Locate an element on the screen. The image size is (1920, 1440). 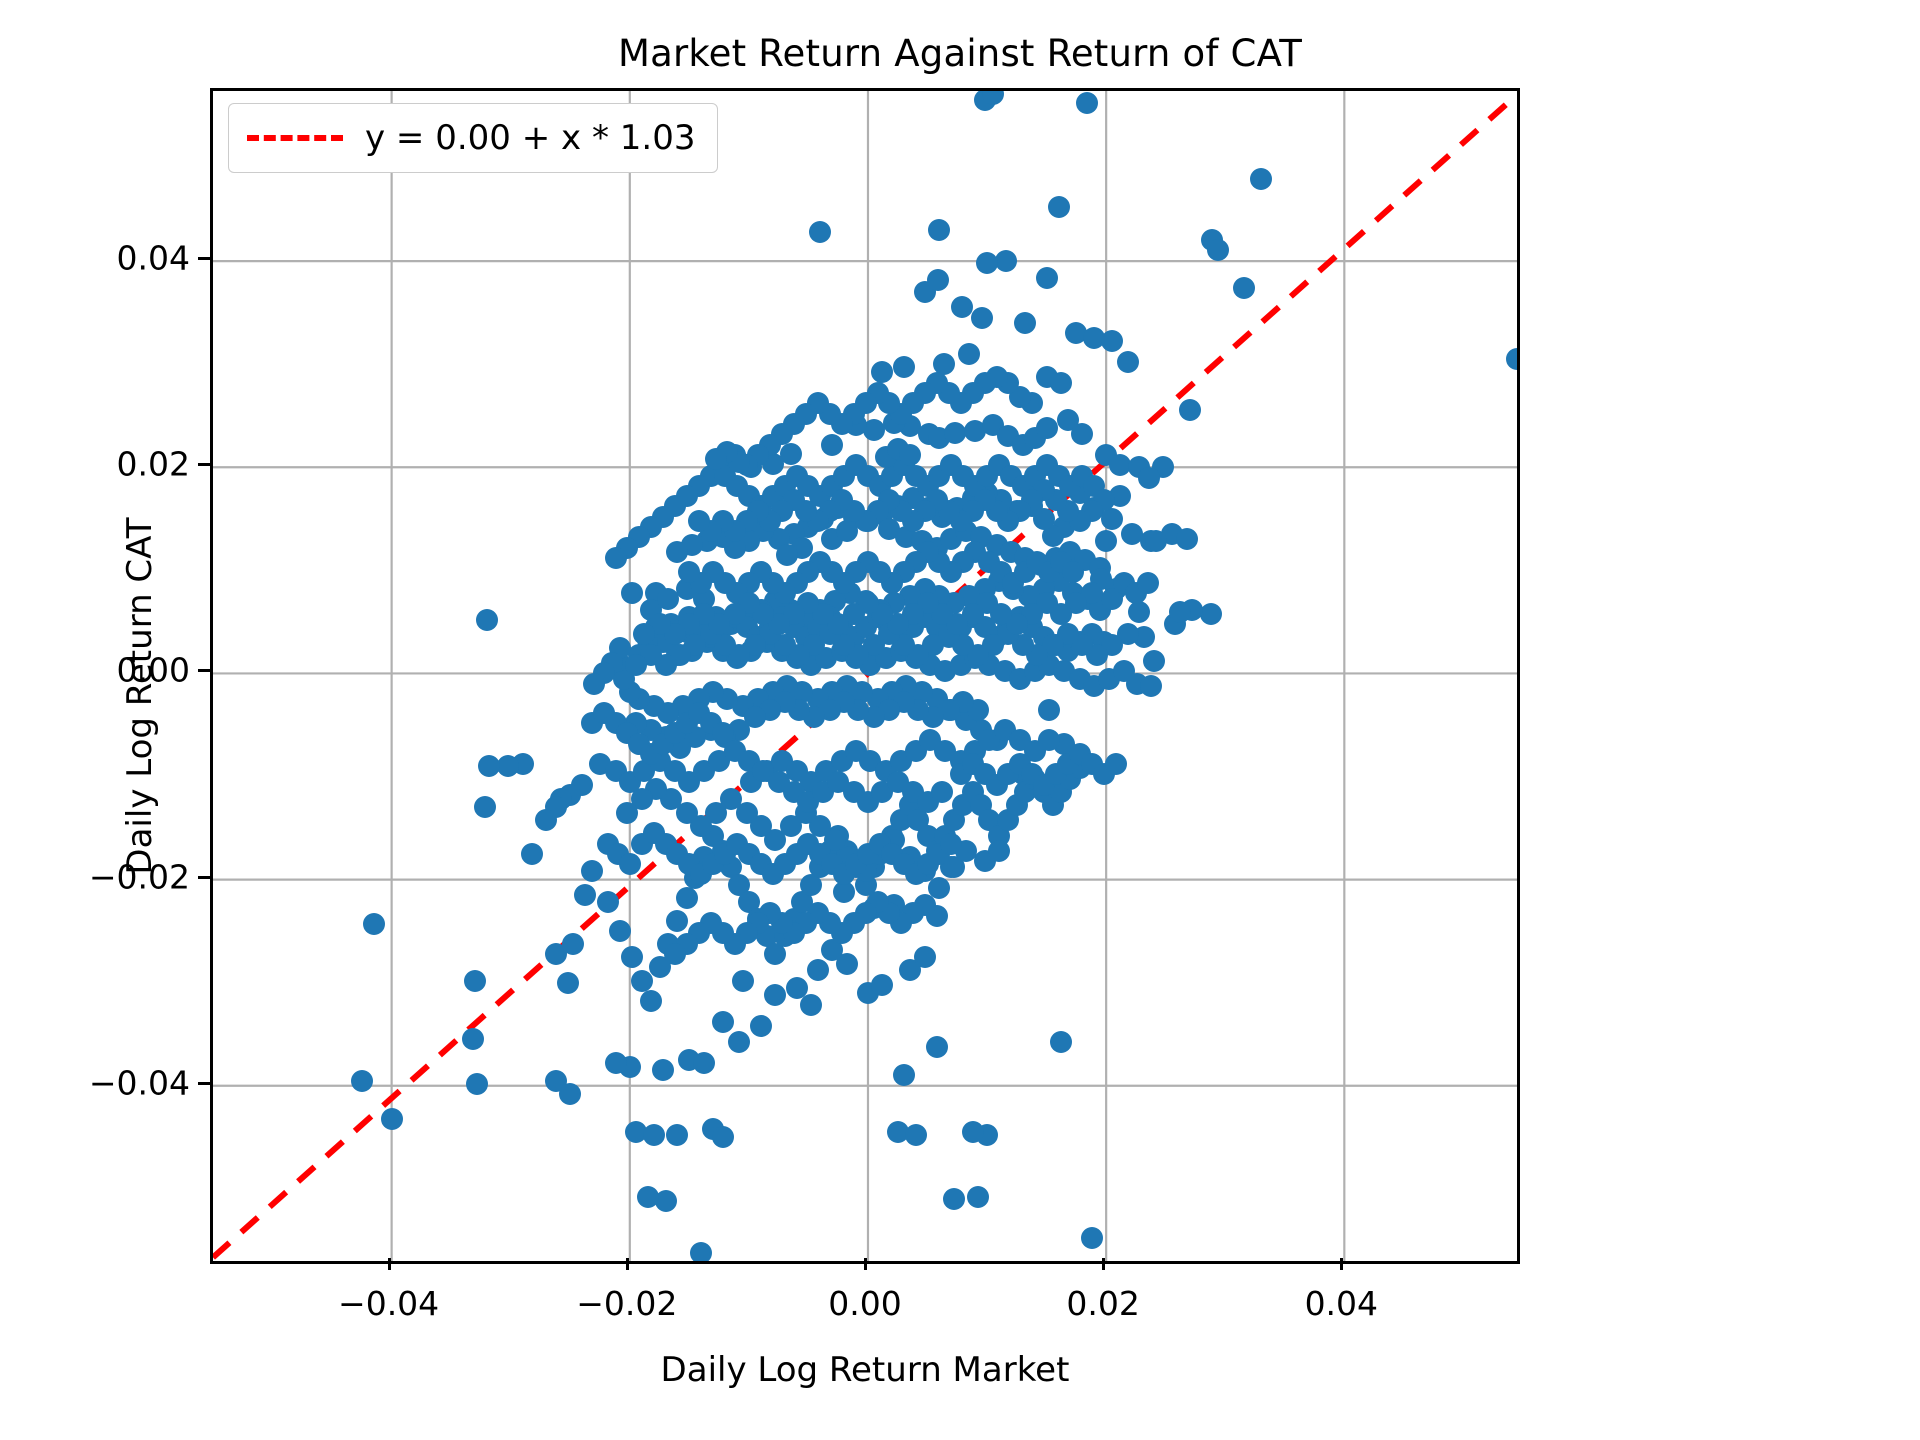
x-tick-label: −0.02 is located at coordinates (627, 1303).